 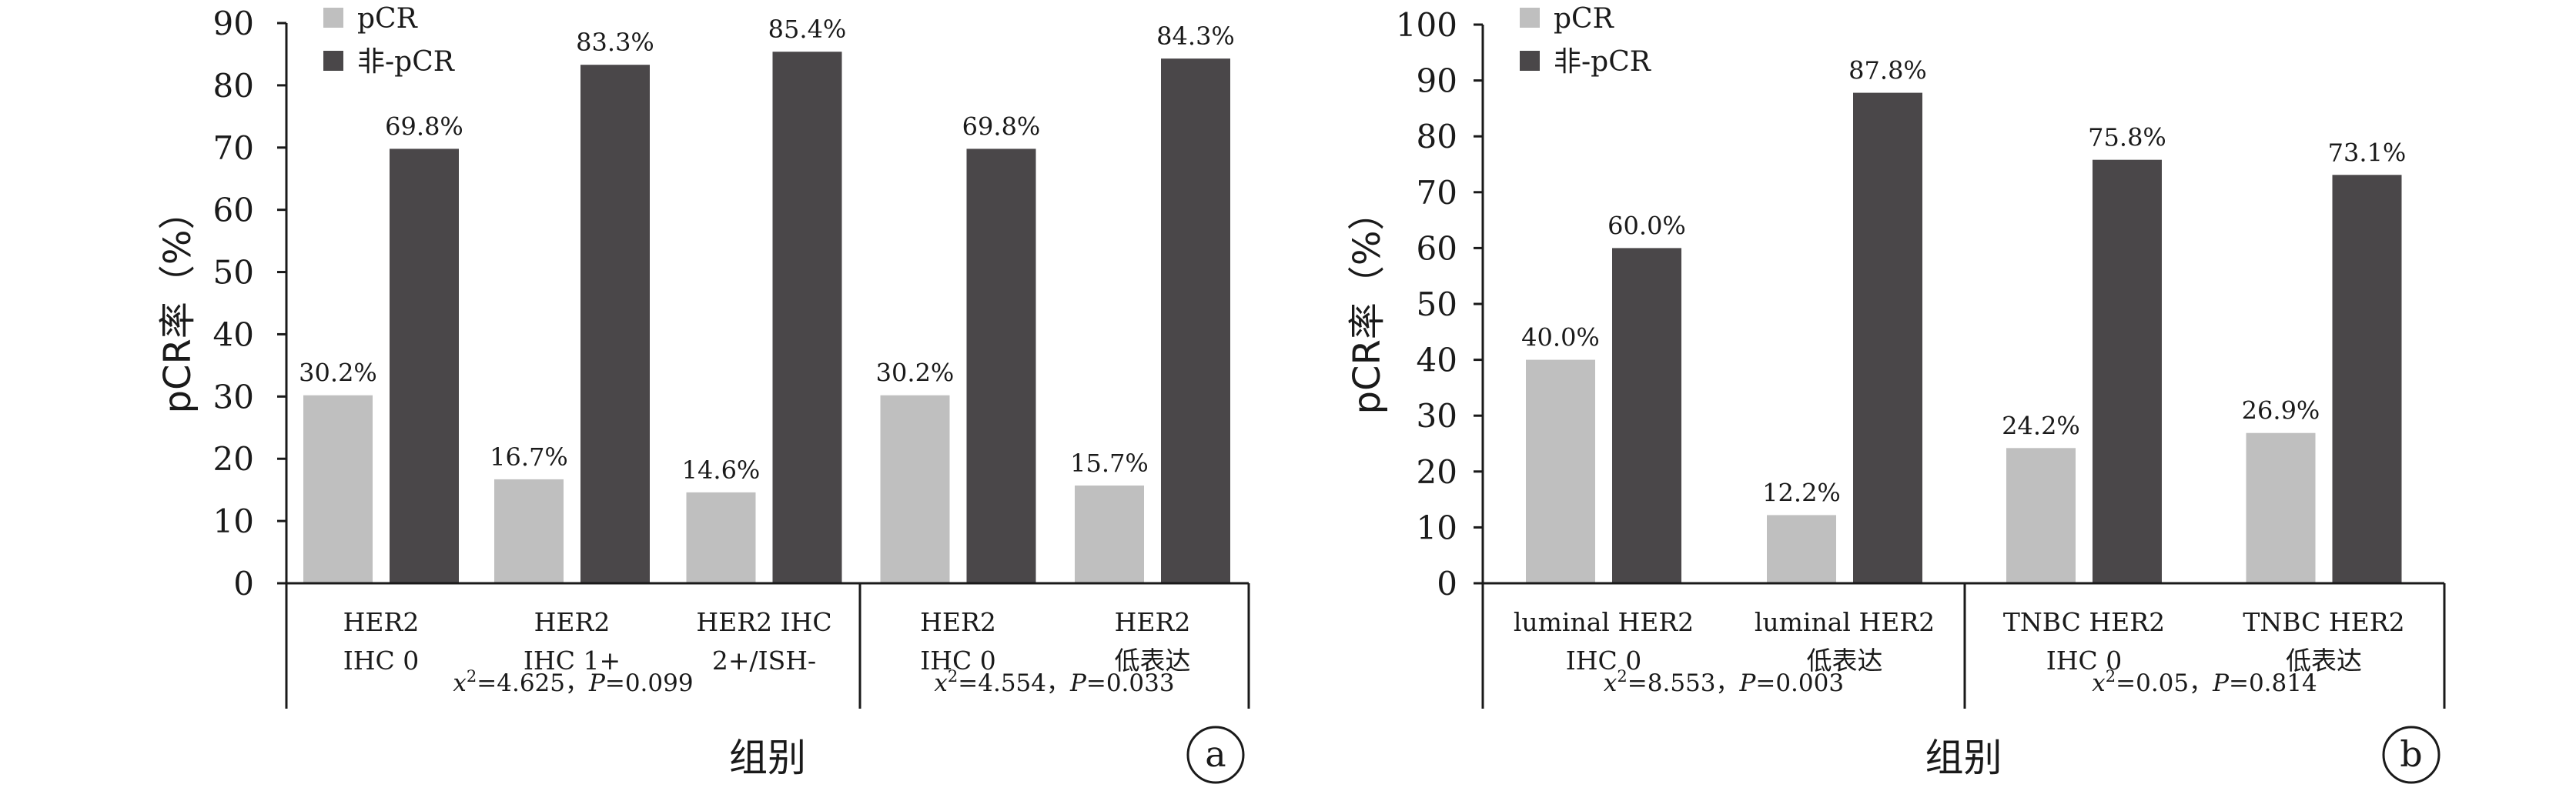 I want to click on statistic-part: =0.033, so click(x=1130, y=683).